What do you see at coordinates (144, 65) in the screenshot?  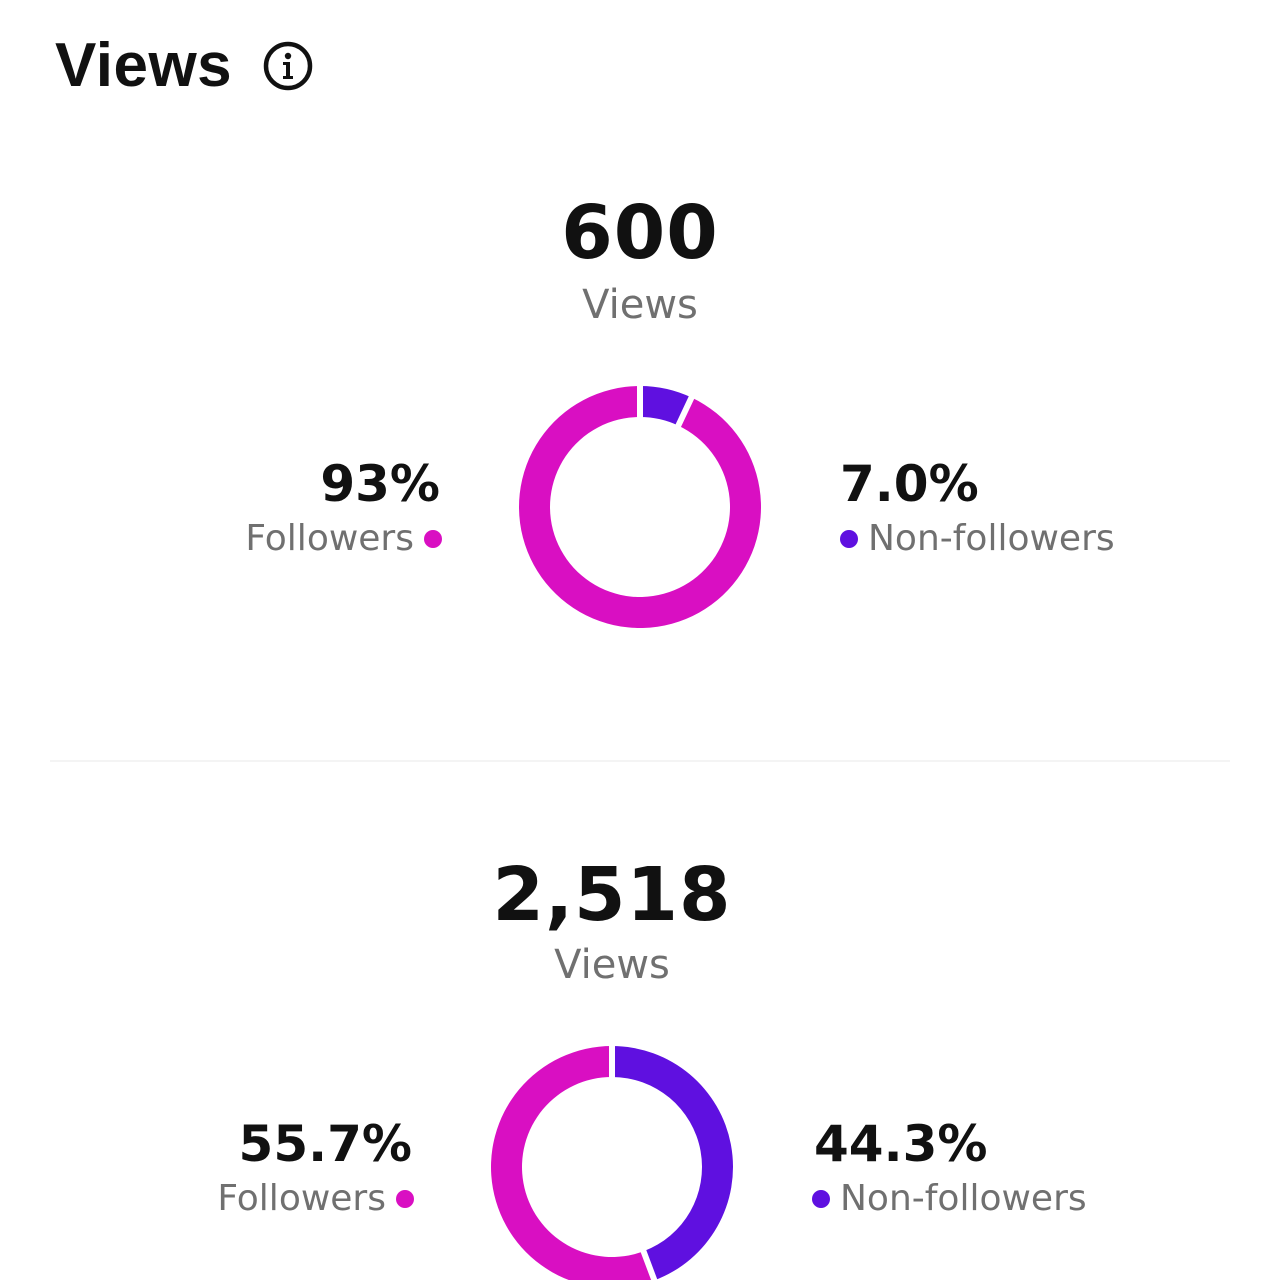 I see `page-title: Views` at bounding box center [144, 65].